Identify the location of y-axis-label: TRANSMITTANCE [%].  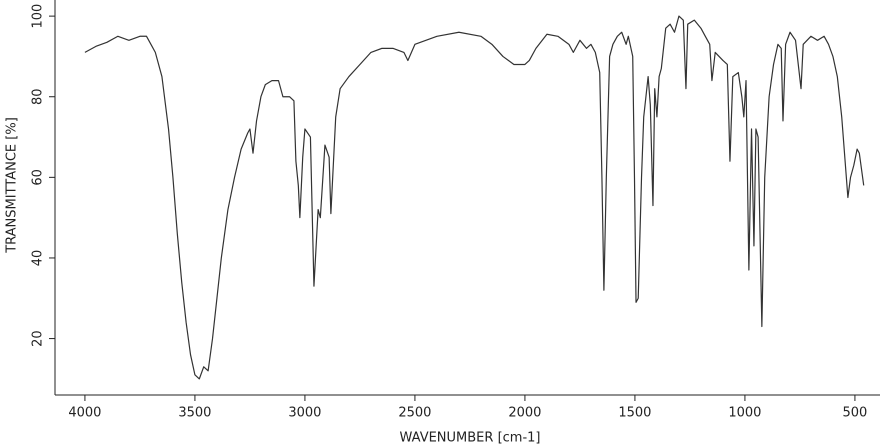
(12, 185).